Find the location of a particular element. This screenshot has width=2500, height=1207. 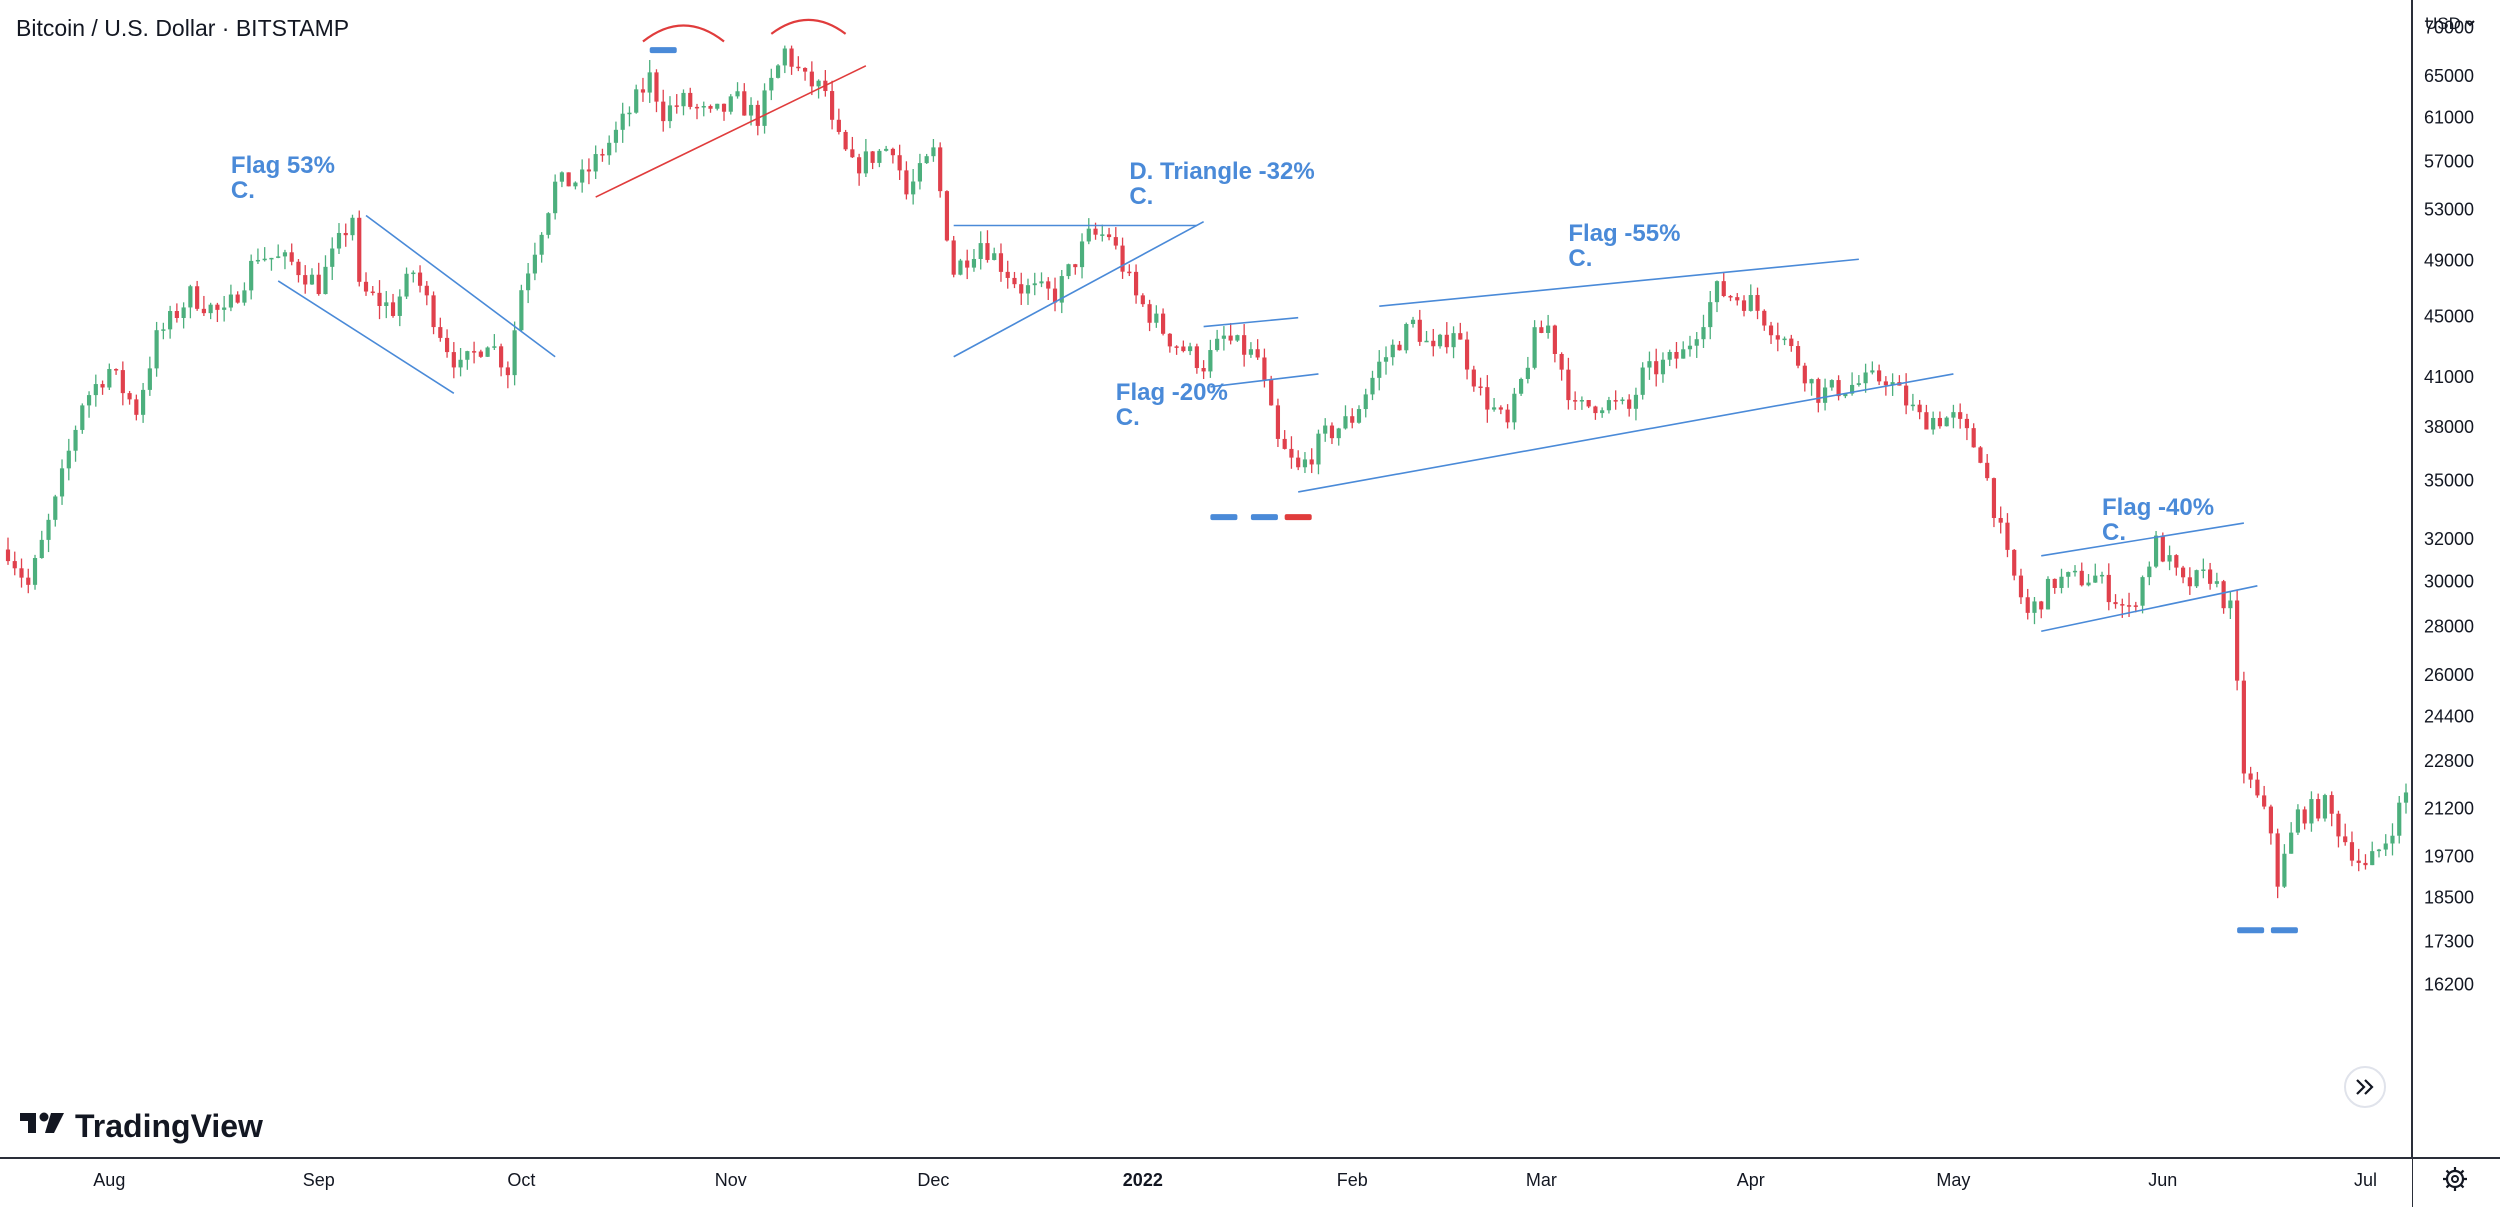

settings-button is located at coordinates (2455, 1179).